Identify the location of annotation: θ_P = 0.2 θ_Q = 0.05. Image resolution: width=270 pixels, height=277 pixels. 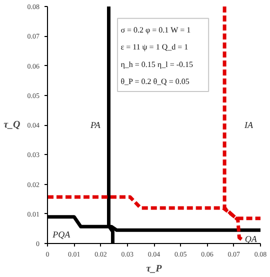
(155, 81).